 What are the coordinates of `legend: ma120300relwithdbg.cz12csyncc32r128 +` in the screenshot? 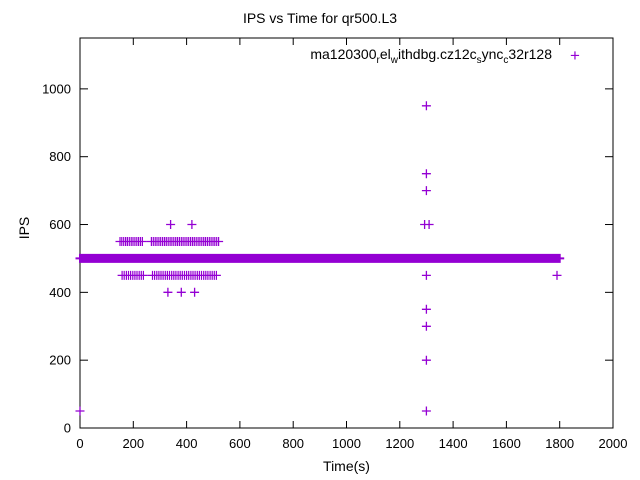 It's located at (449, 56).